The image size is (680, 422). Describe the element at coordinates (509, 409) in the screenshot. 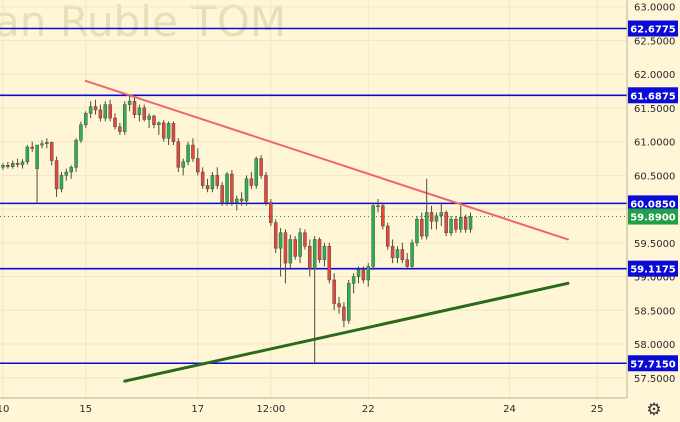

I see `x-tick-label: 24` at that location.